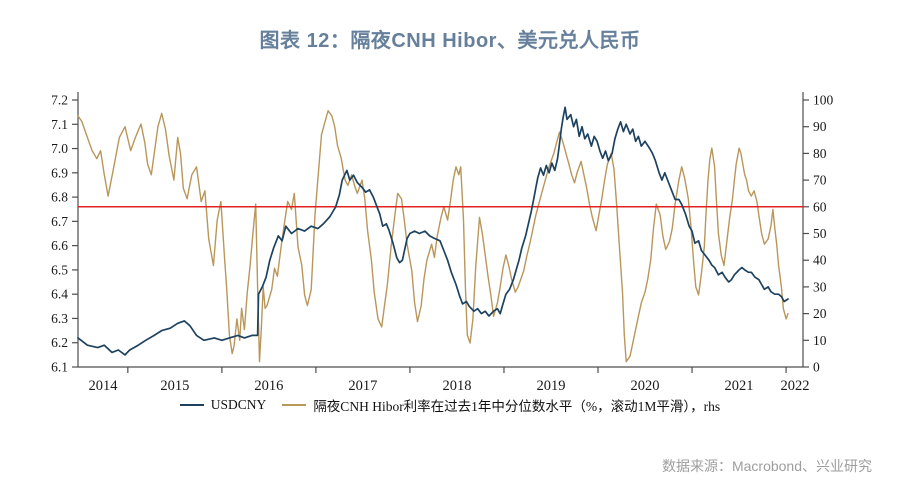 The image size is (900, 503). I want to click on y-right-tick-label: 40, so click(820, 260).